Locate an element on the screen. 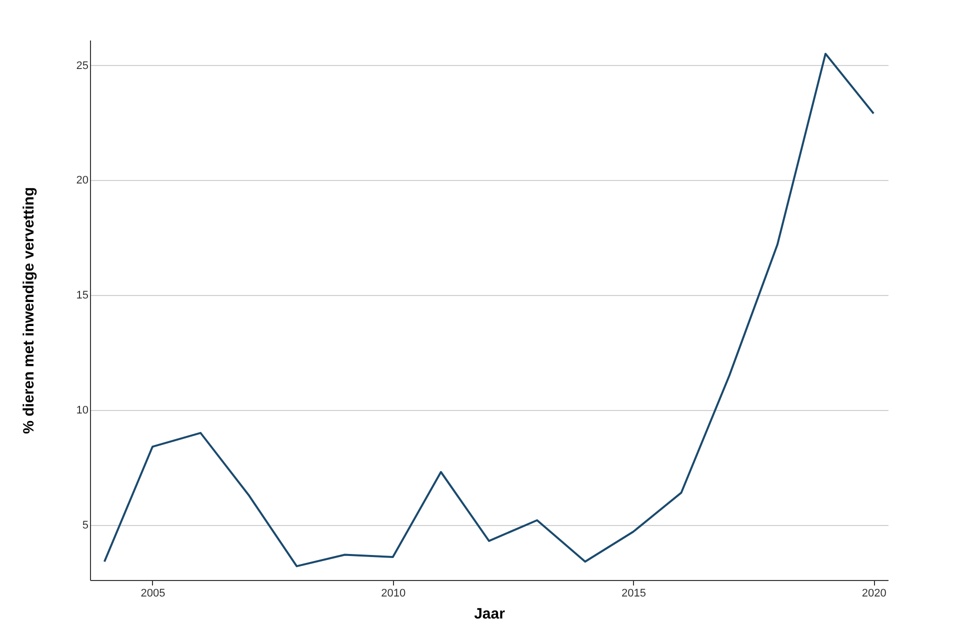 This screenshot has width=958, height=641. x-tick-label: 2015 is located at coordinates (633, 594).